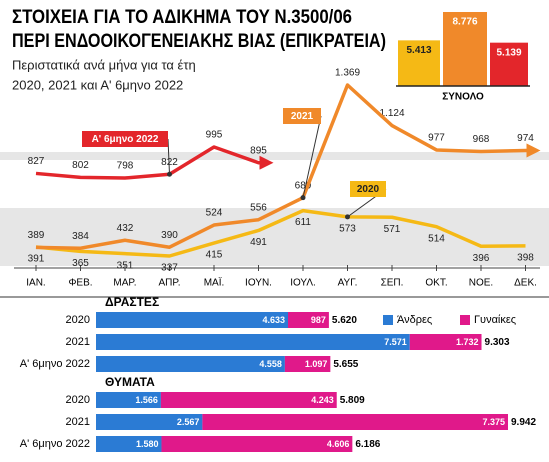 The width and height of the screenshot is (549, 462). What do you see at coordinates (391, 113) in the screenshot?
I see `point-label: 1.124` at bounding box center [391, 113].